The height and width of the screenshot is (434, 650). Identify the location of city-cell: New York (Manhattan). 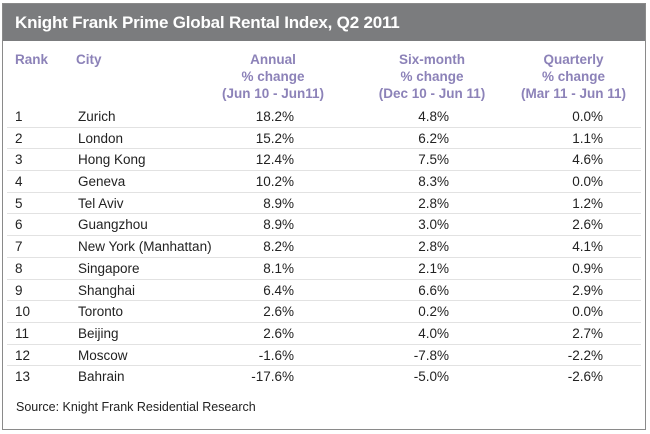
(145, 247).